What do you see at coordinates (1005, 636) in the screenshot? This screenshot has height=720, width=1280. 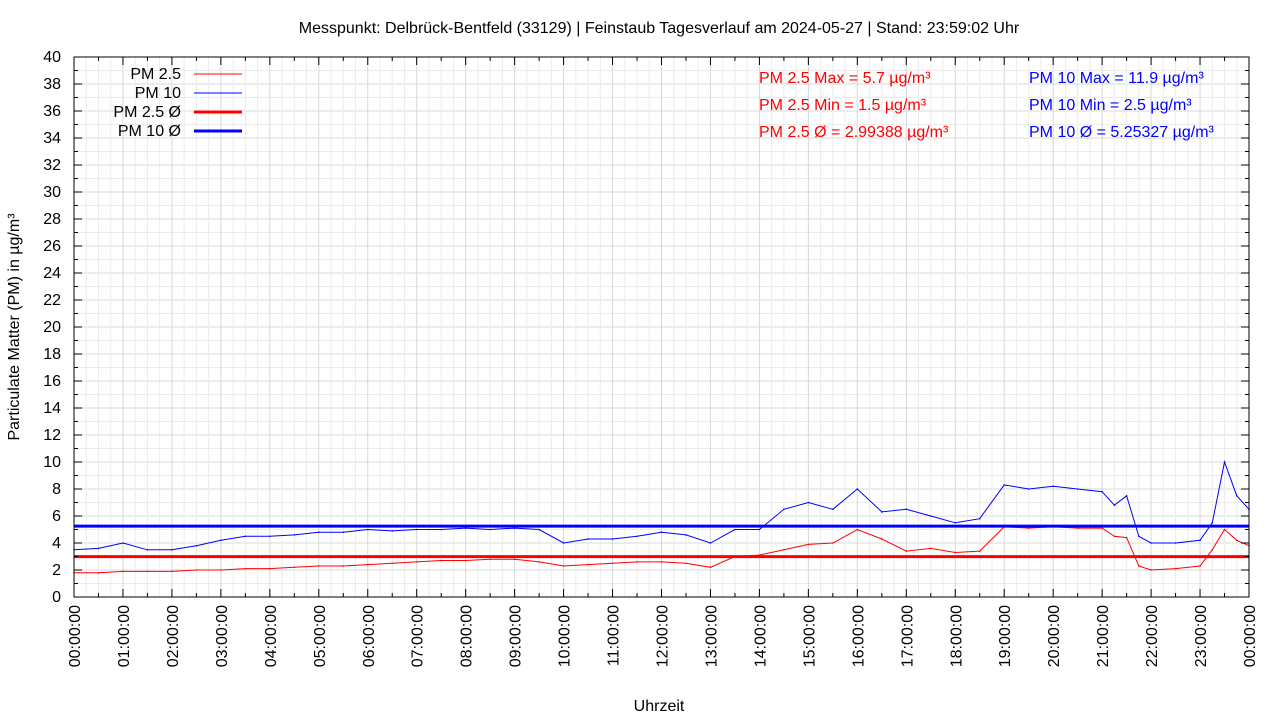 I see `x-tick-label: 19:00:00` at bounding box center [1005, 636].